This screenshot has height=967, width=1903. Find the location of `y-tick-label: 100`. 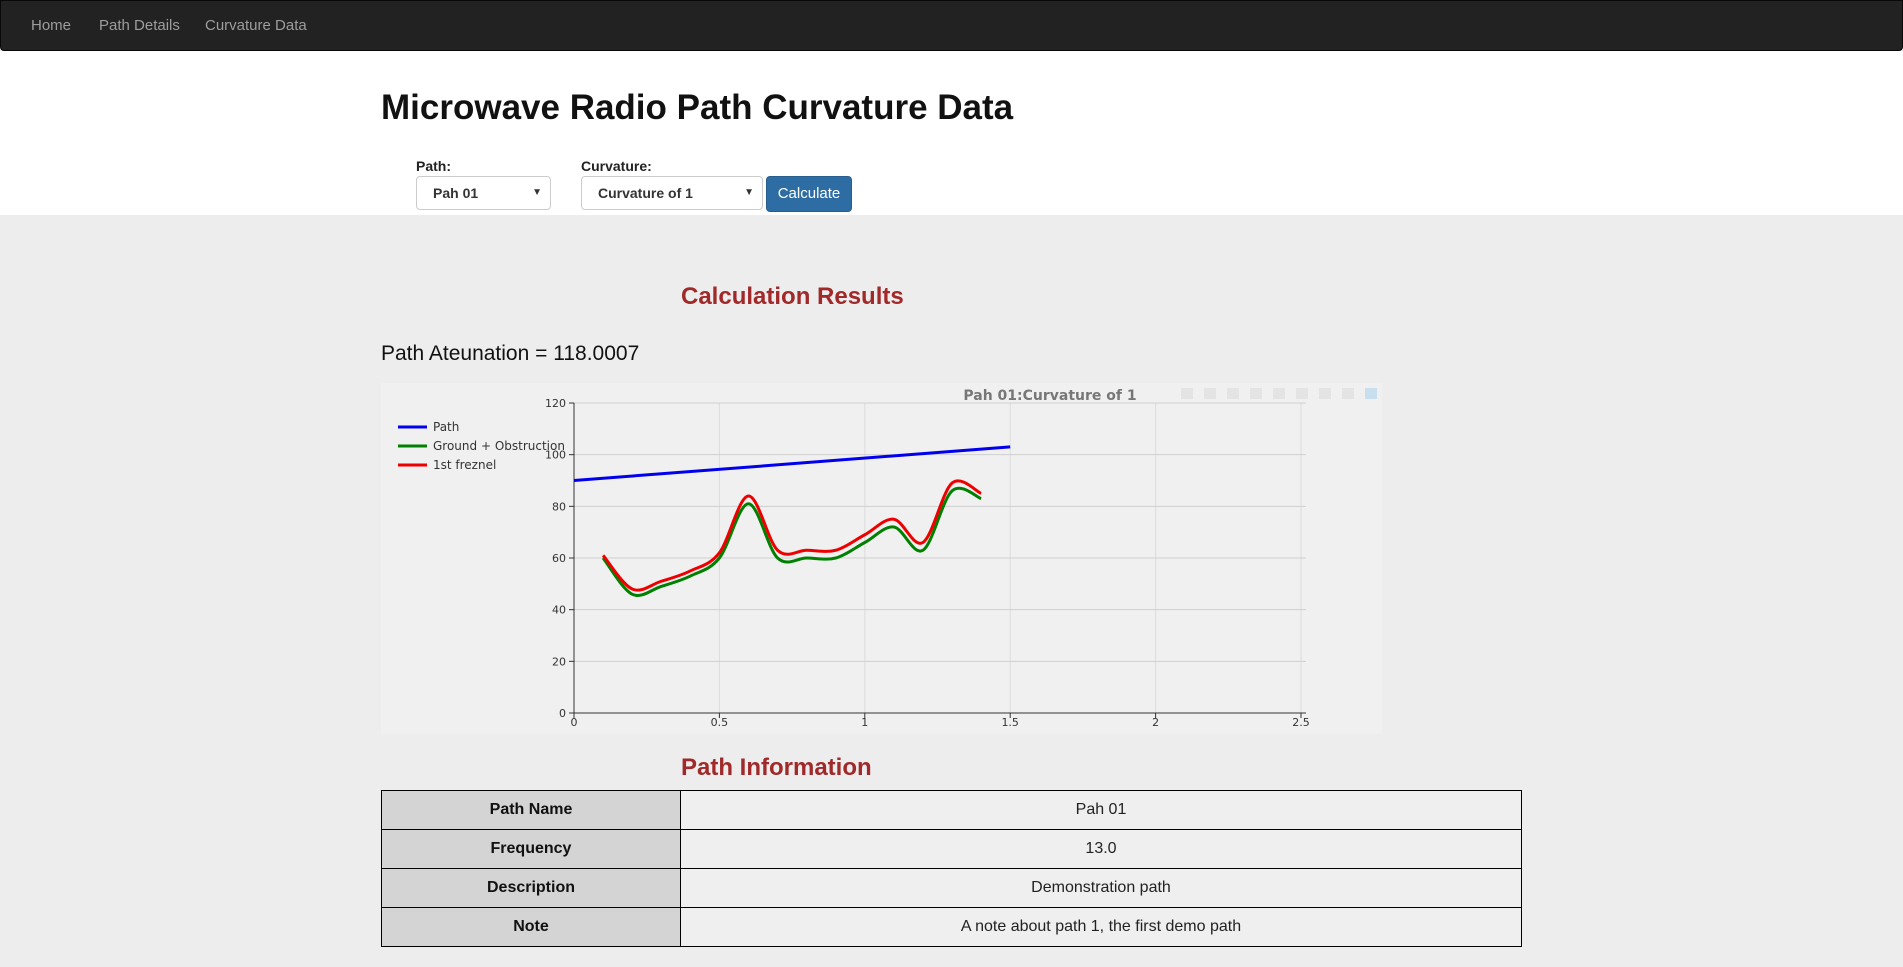

y-tick-label: 100 is located at coordinates (555, 455).